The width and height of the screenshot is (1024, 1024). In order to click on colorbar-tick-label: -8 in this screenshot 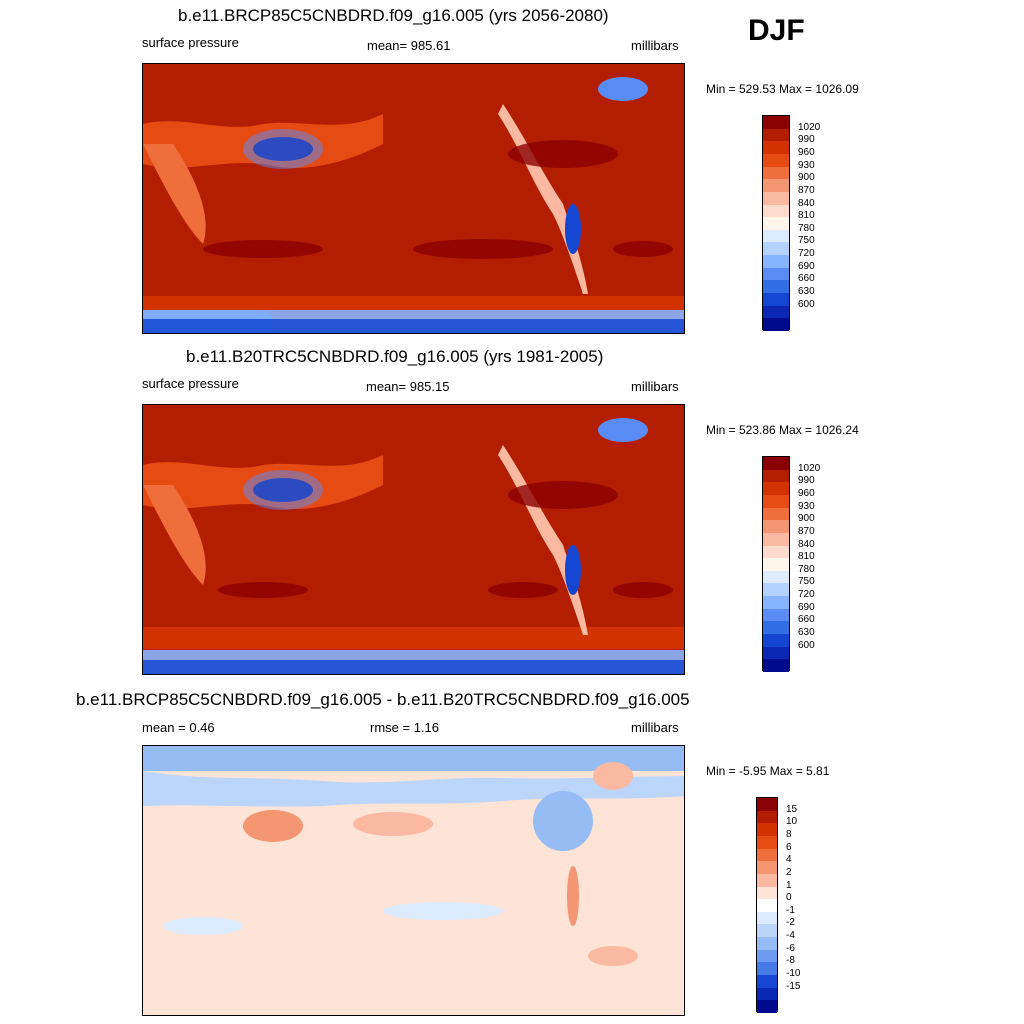, I will do `click(790, 961)`.